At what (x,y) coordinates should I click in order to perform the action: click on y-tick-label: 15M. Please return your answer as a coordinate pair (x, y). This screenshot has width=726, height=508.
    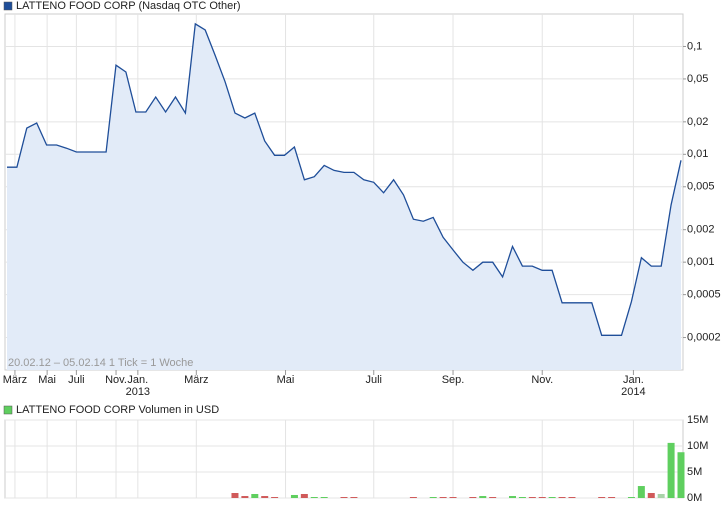
    Looking at the image, I should click on (697, 420).